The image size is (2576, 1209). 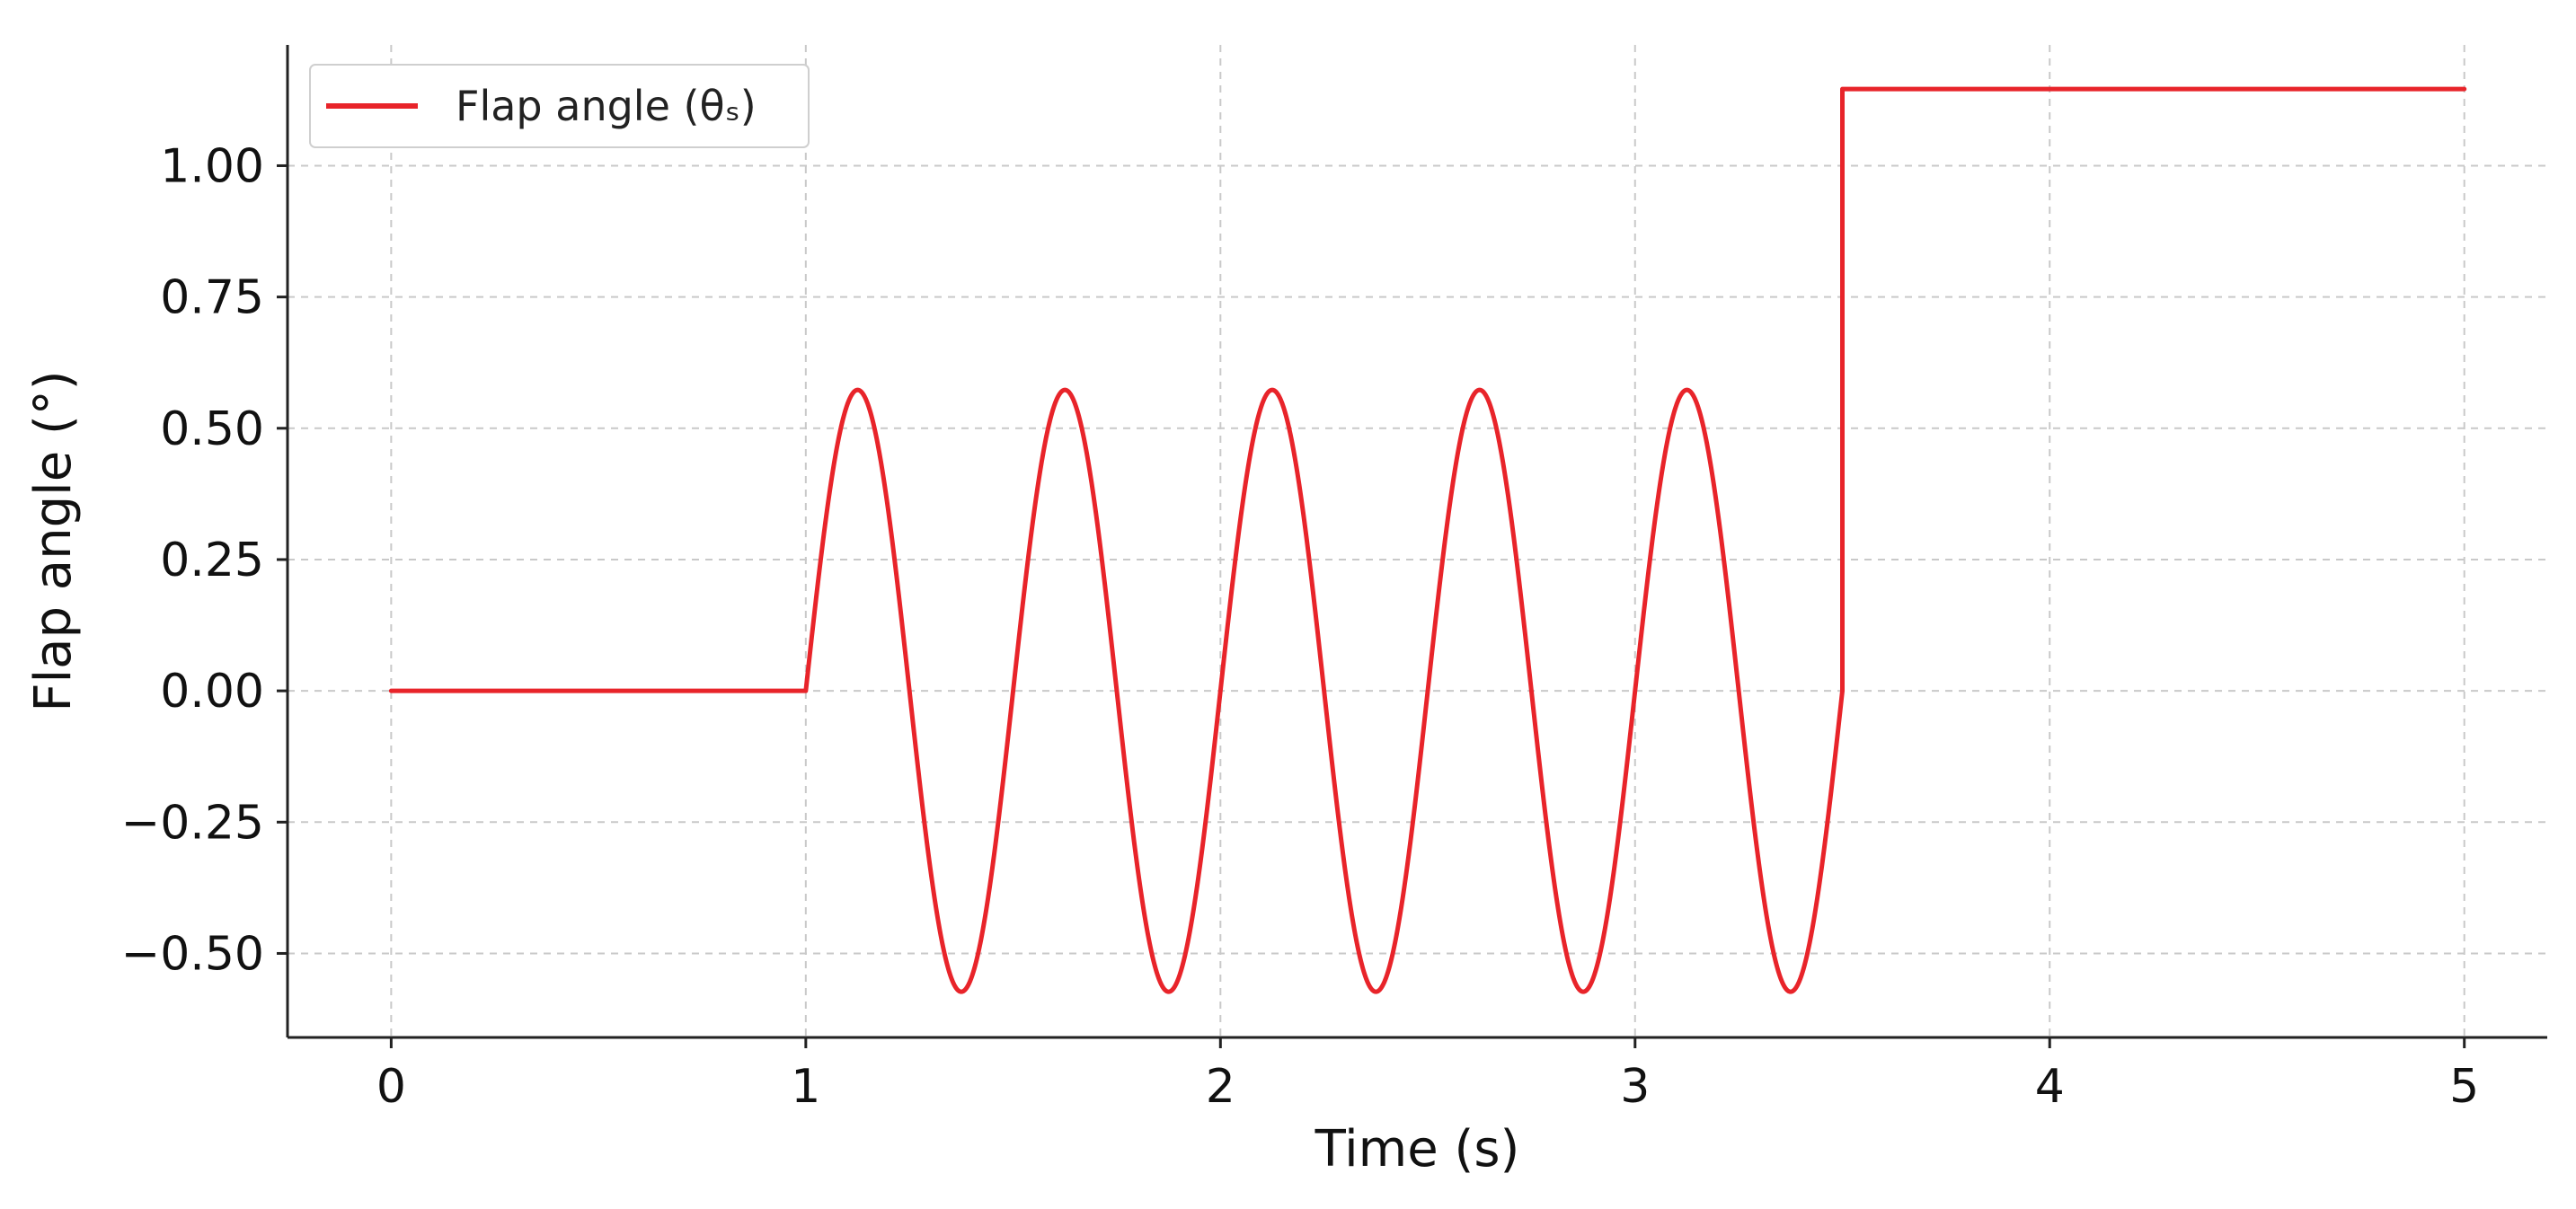 I want to click on x-tick-label: 2, so click(x=1220, y=1087).